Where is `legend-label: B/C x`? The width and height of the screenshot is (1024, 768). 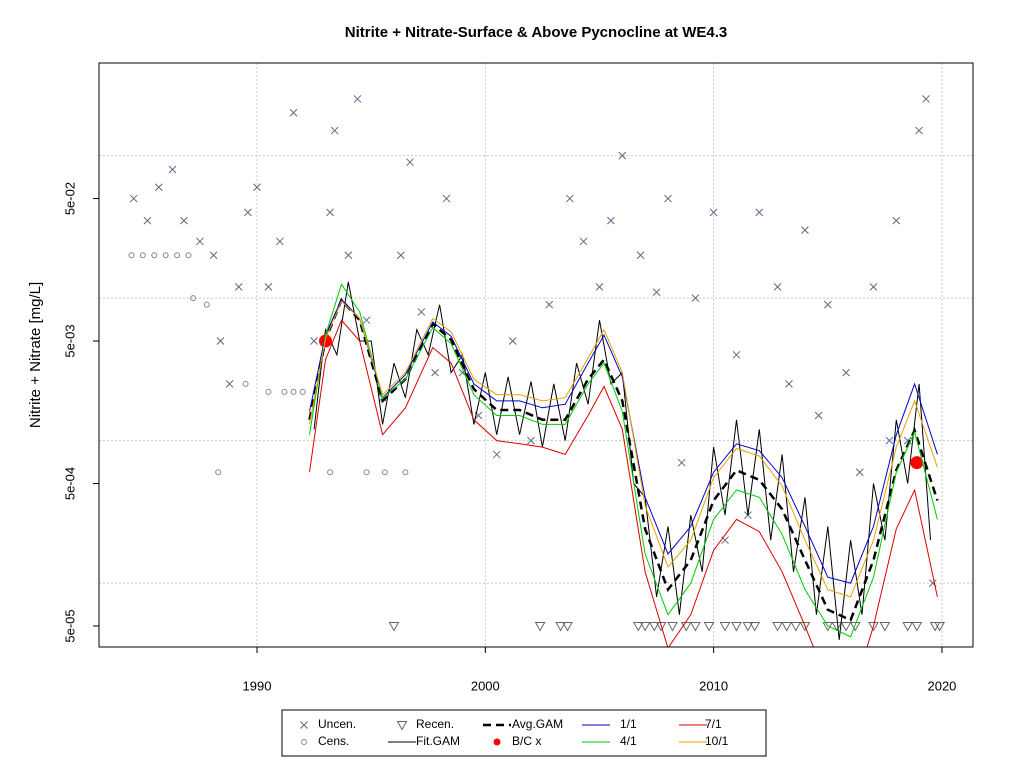
legend-label: B/C x is located at coordinates (526, 741).